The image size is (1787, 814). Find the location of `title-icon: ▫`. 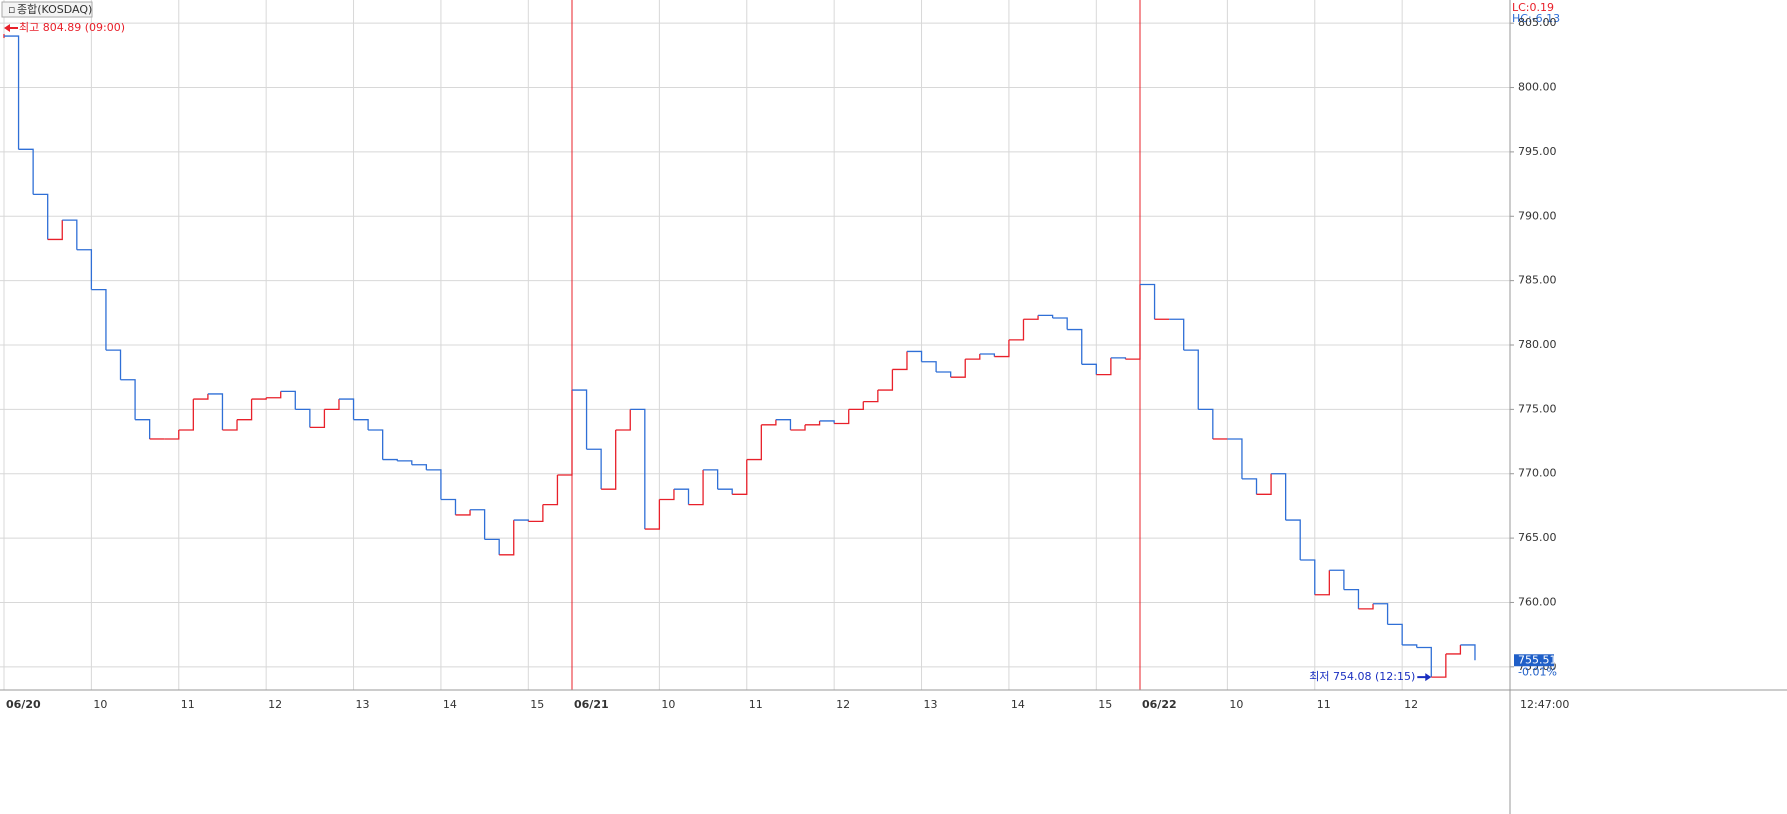

title-icon: ▫ is located at coordinates (11, 9).